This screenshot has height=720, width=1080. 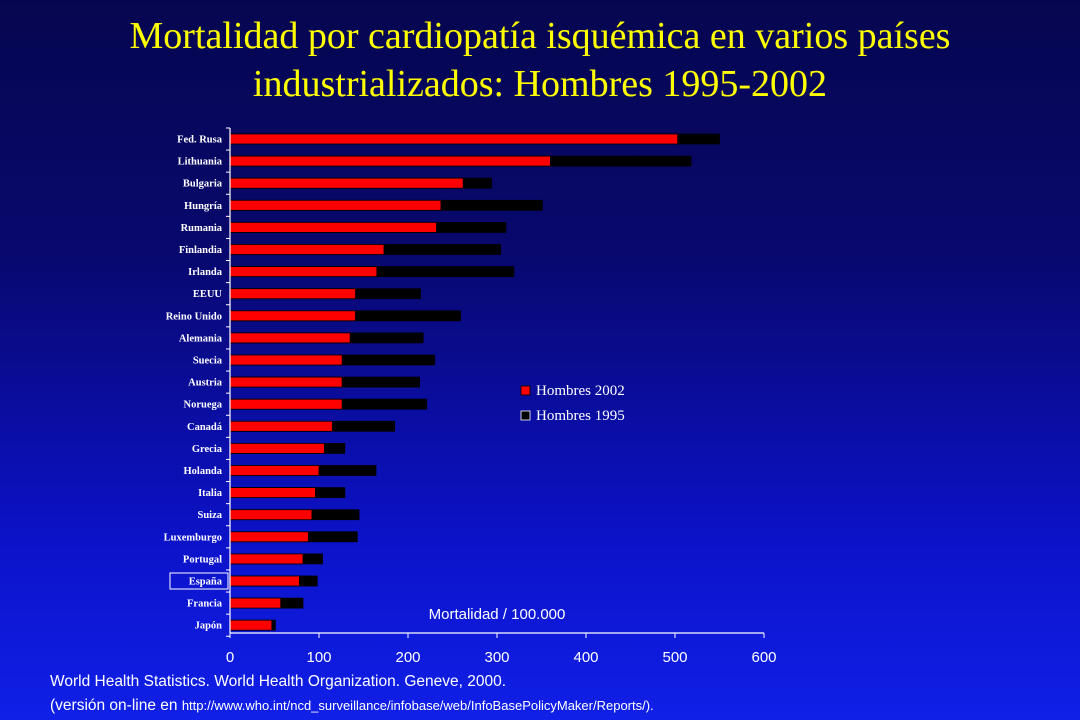 What do you see at coordinates (205, 383) in the screenshot?
I see `y-label-11: Austria` at bounding box center [205, 383].